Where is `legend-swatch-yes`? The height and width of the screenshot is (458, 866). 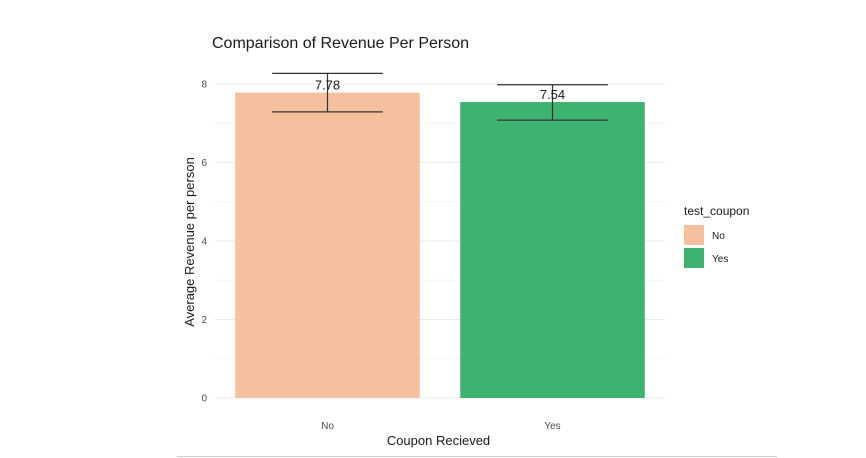 legend-swatch-yes is located at coordinates (694, 258).